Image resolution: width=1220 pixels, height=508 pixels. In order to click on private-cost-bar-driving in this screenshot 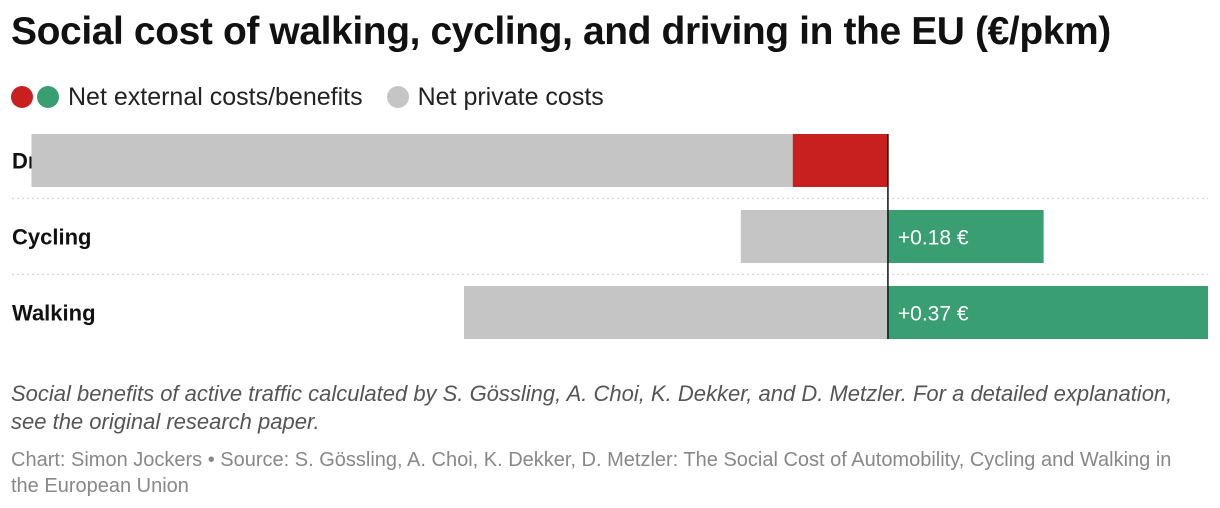, I will do `click(412, 160)`.